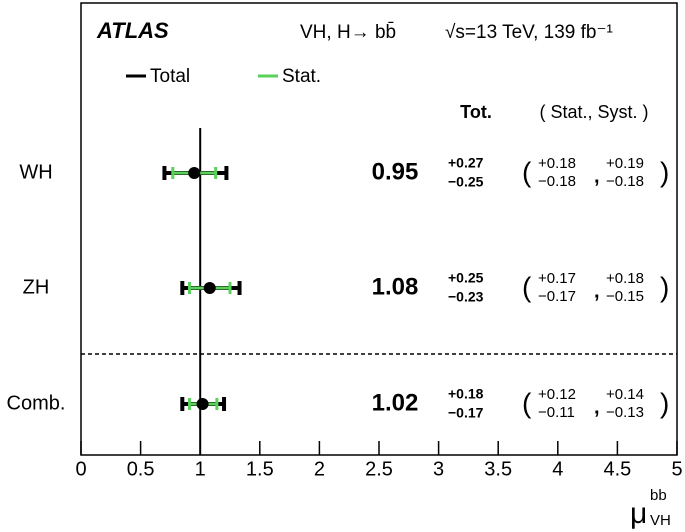  Describe the element at coordinates (625, 412) in the screenshot. I see `syst-minus: −0.13` at that location.